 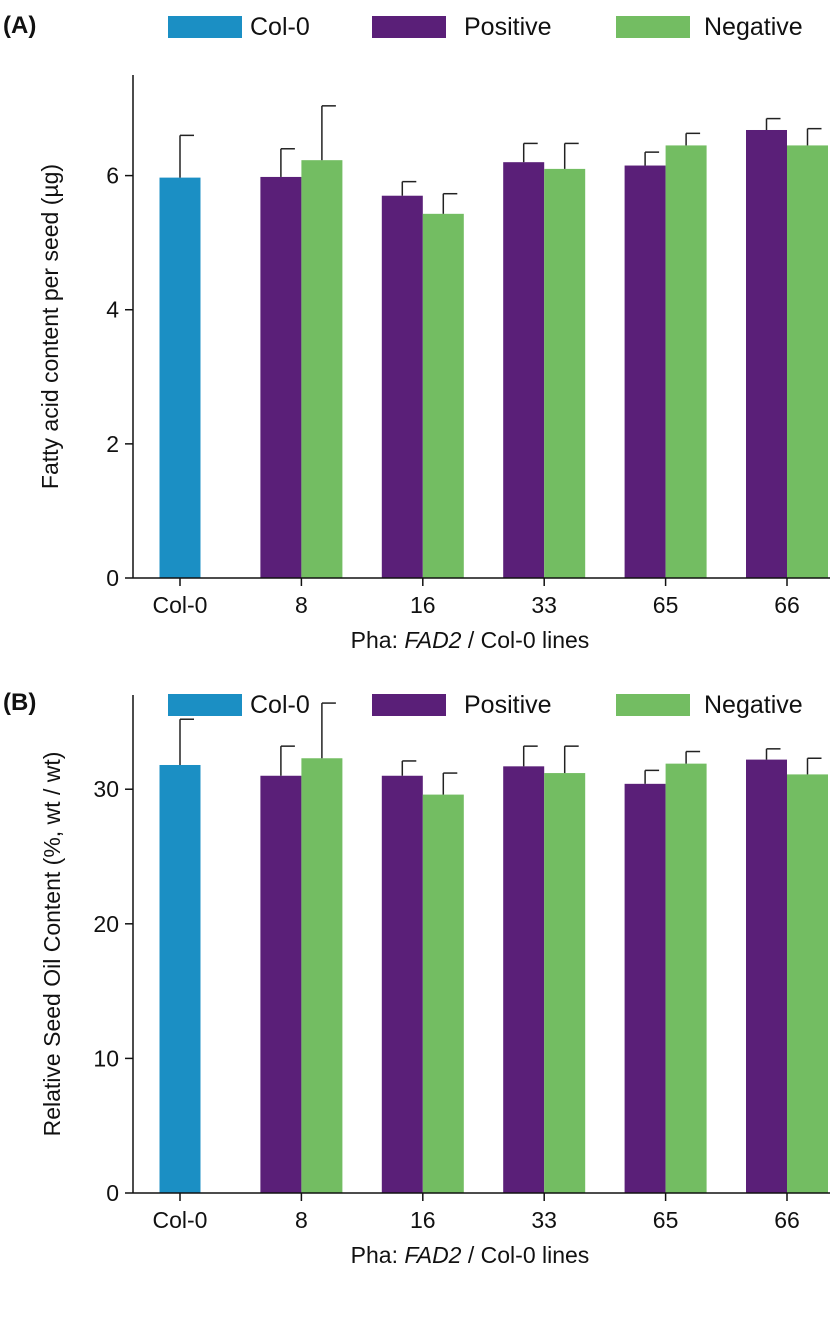 What do you see at coordinates (52, 944) in the screenshot?
I see `y-axis-title: Relative Seed Oil Content (%, wt / wt)` at bounding box center [52, 944].